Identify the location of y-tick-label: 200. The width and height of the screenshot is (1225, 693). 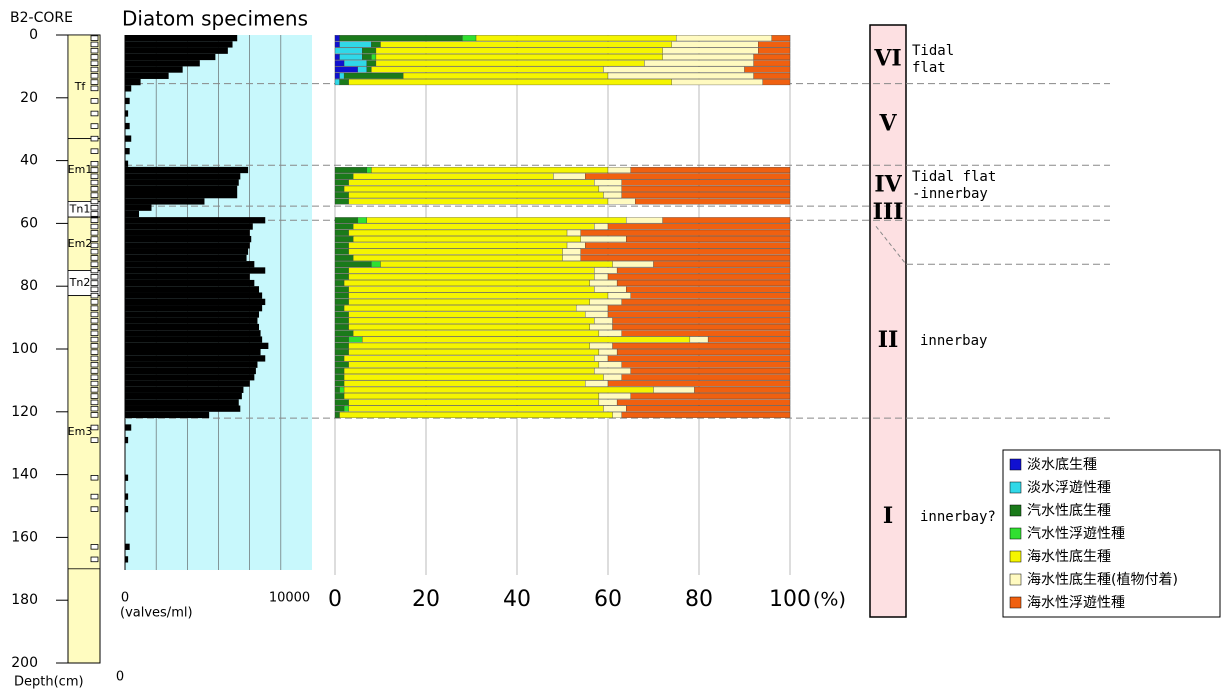
(24, 663).